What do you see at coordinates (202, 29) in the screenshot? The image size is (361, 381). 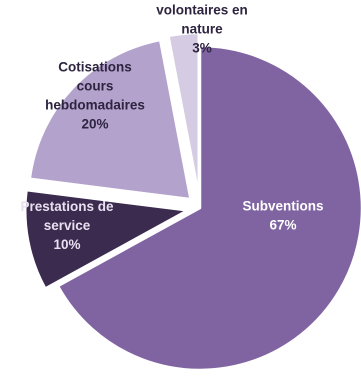 I see `slice-category-label-line: nature` at bounding box center [202, 29].